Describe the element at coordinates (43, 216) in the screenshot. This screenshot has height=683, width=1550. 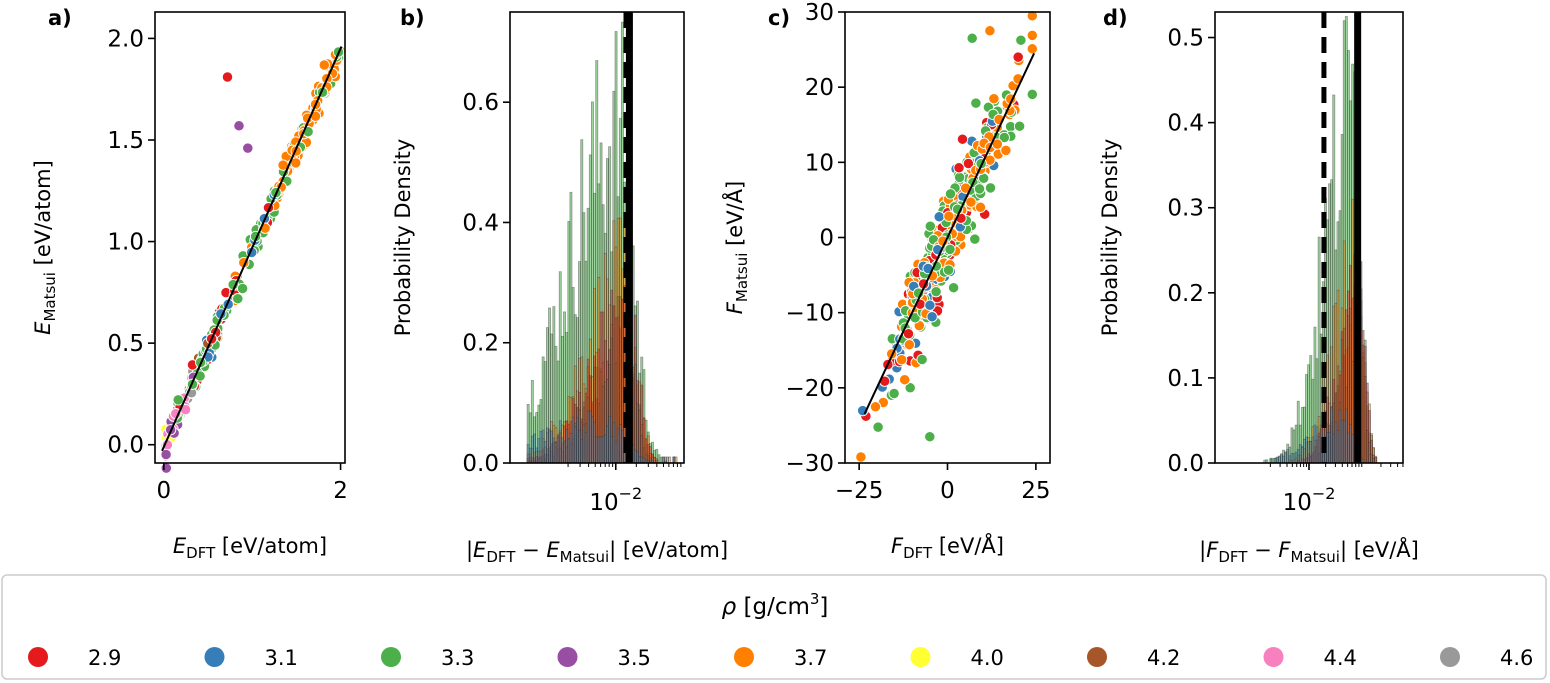
I see `label-unit: [eV/atom]` at that location.